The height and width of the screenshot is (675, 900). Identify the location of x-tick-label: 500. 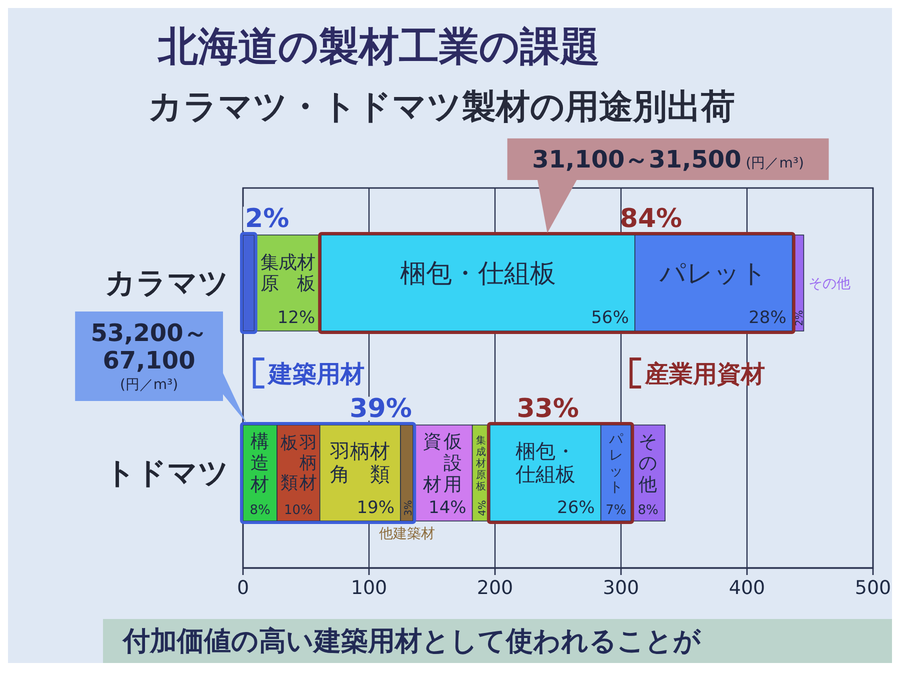
(873, 588).